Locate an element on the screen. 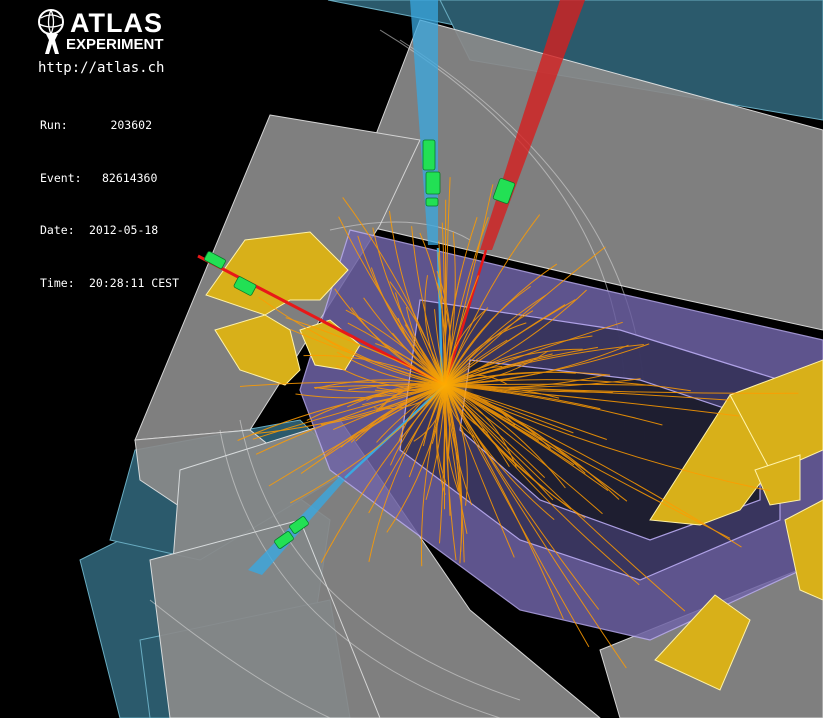 The image size is (823, 718). event-label: Event: is located at coordinates (61, 177).